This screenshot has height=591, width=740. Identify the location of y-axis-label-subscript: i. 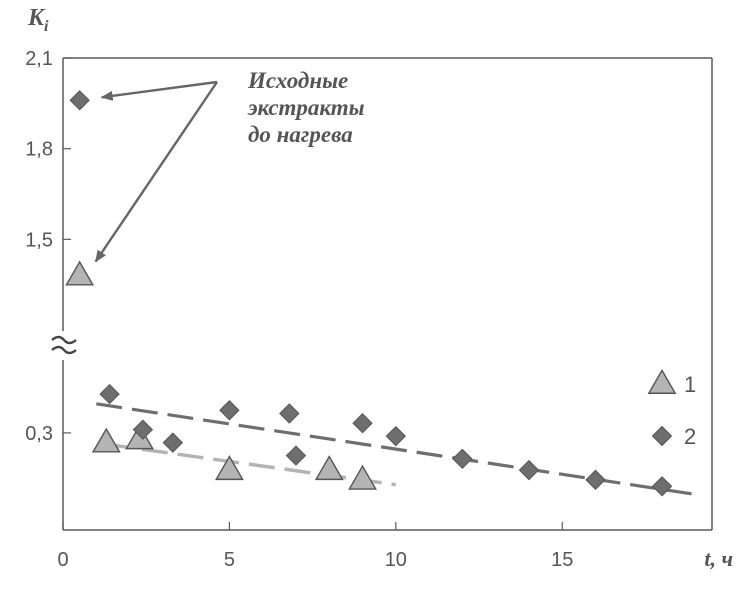
(46, 26).